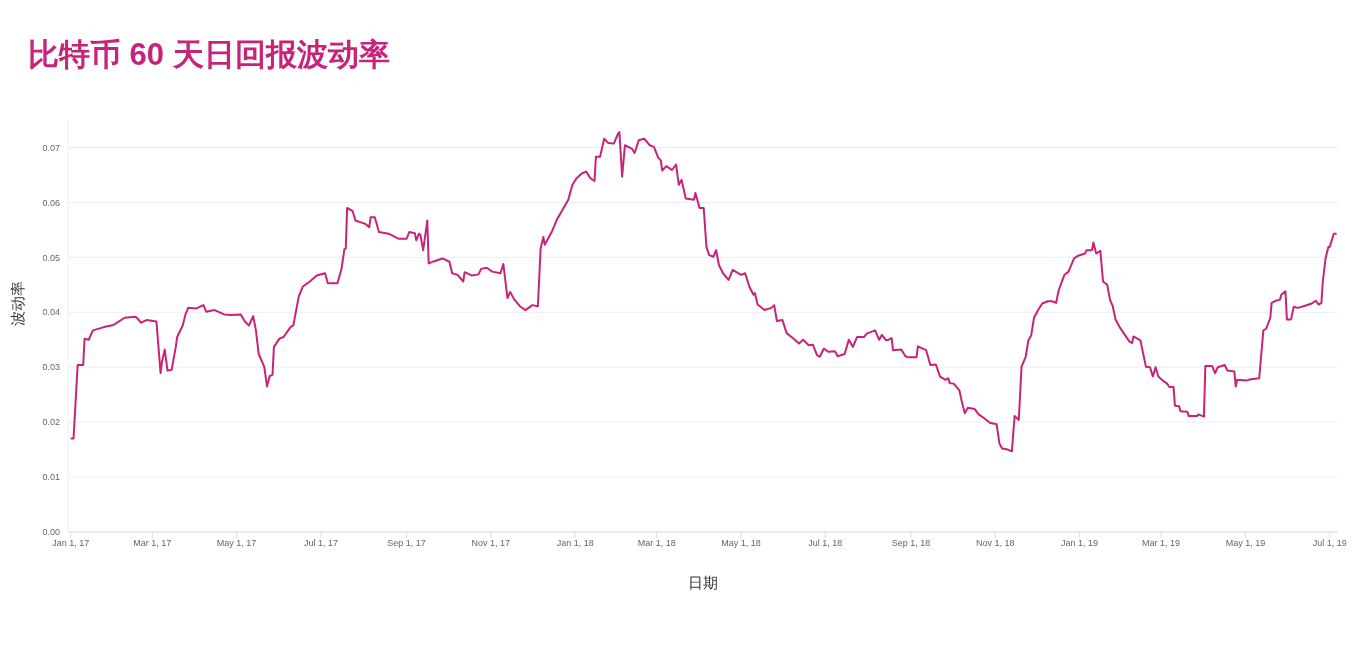  Describe the element at coordinates (51, 422) in the screenshot. I see `y-tick-label: 0.02` at that location.